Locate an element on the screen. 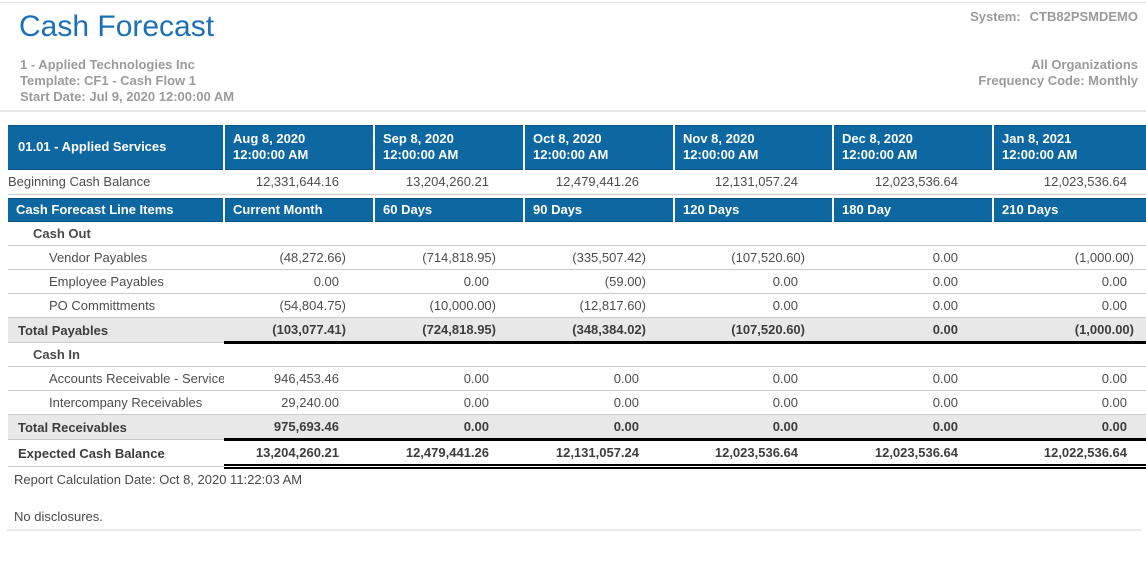 Image resolution: width=1146 pixels, height=572 pixels. period-column-header: Nov 8, 2020 12:00:00 AM is located at coordinates (753, 147).